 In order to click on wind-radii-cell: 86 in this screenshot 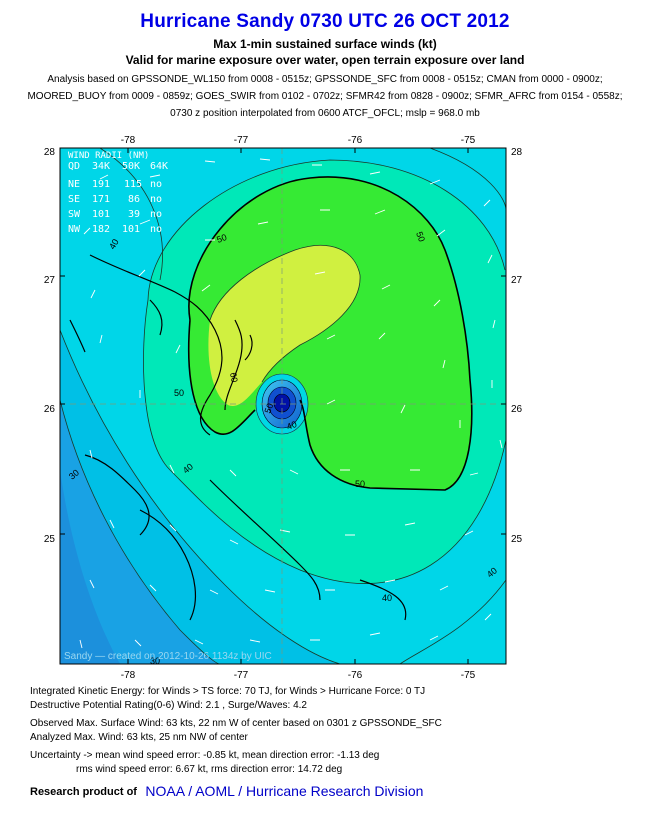, I will do `click(134, 199)`.